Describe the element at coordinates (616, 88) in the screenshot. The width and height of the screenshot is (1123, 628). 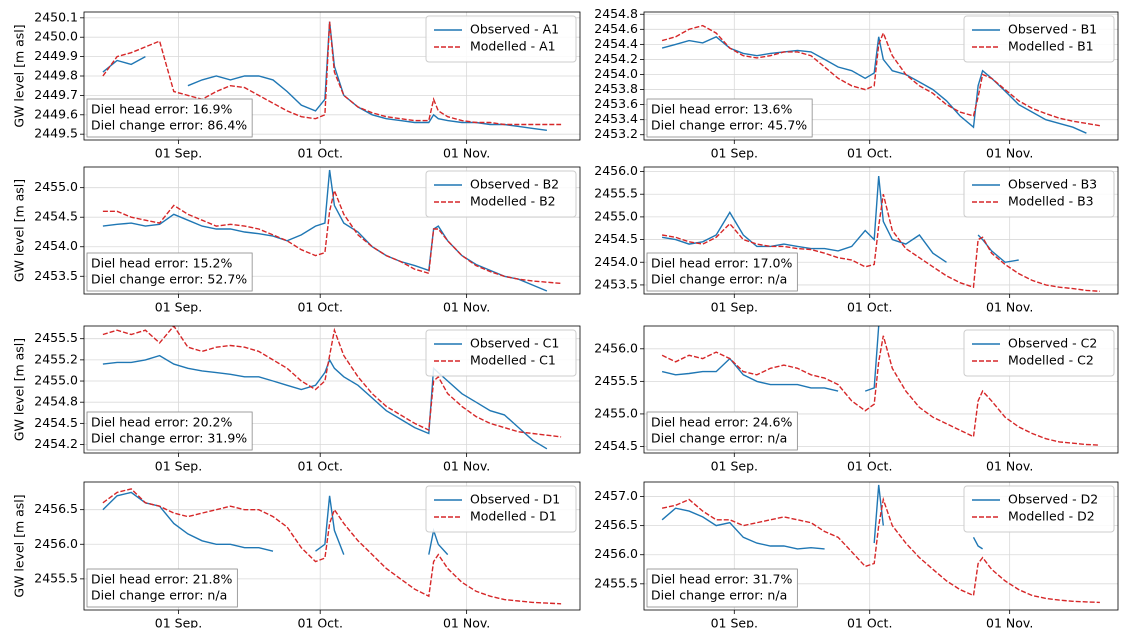
I see `y-tick-label: 2453.8` at that location.